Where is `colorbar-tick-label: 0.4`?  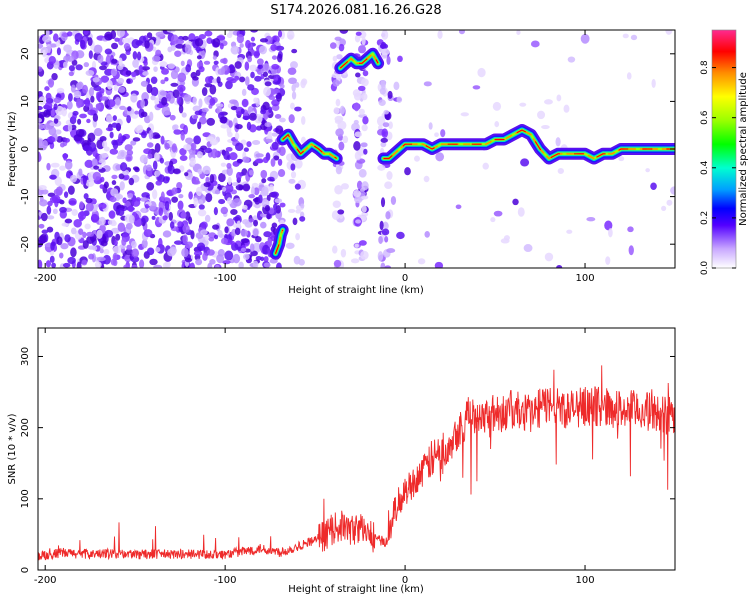 colorbar-tick-label: 0.4 is located at coordinates (705, 167).